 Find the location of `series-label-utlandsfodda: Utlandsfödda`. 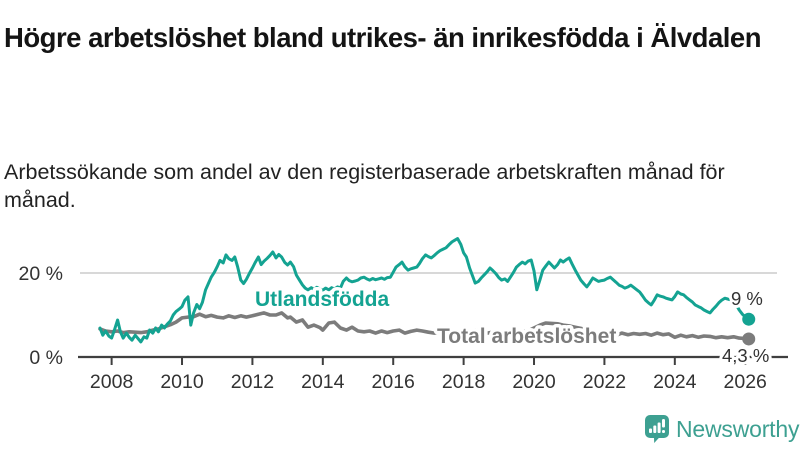

series-label-utlandsfodda: Utlandsfödda is located at coordinates (322, 299).